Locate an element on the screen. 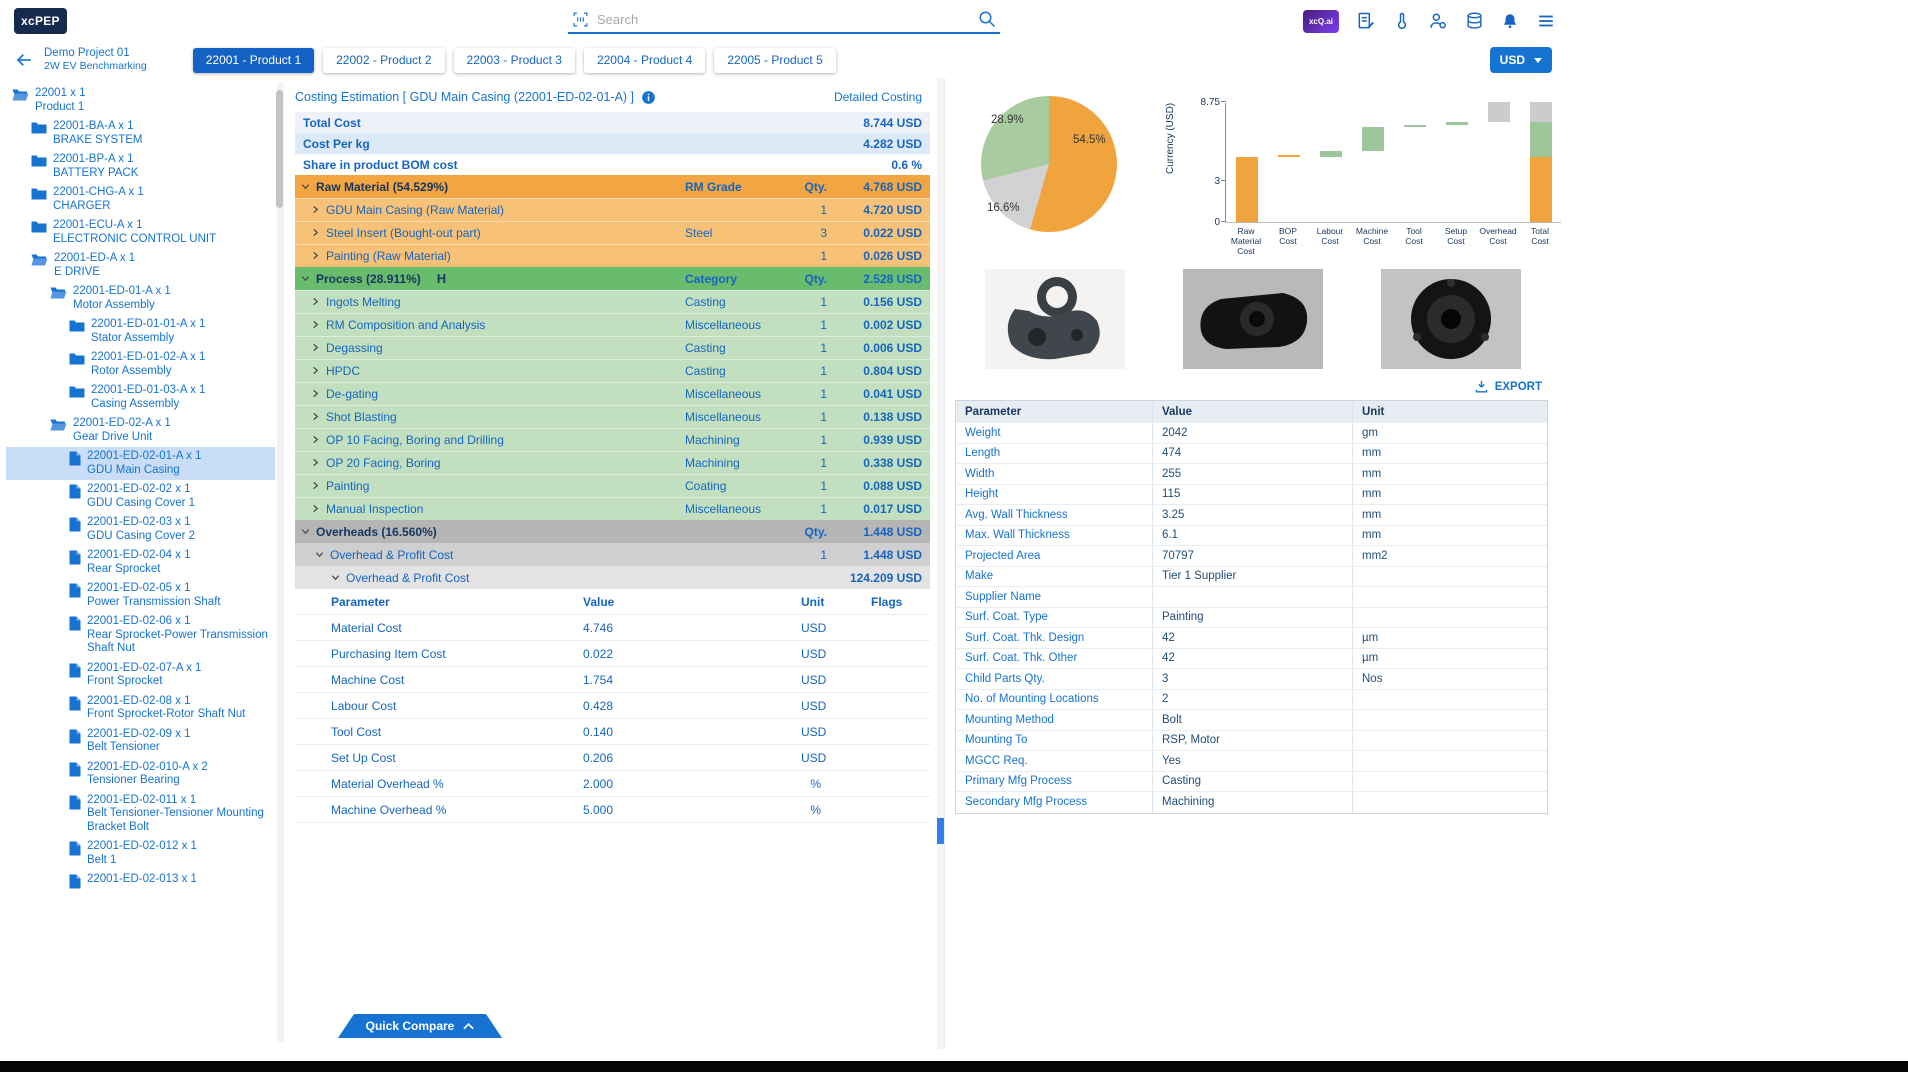 Image resolution: width=1908 pixels, height=1072 pixels. product-tab-5: 22005 - Product 5 is located at coordinates (775, 60).